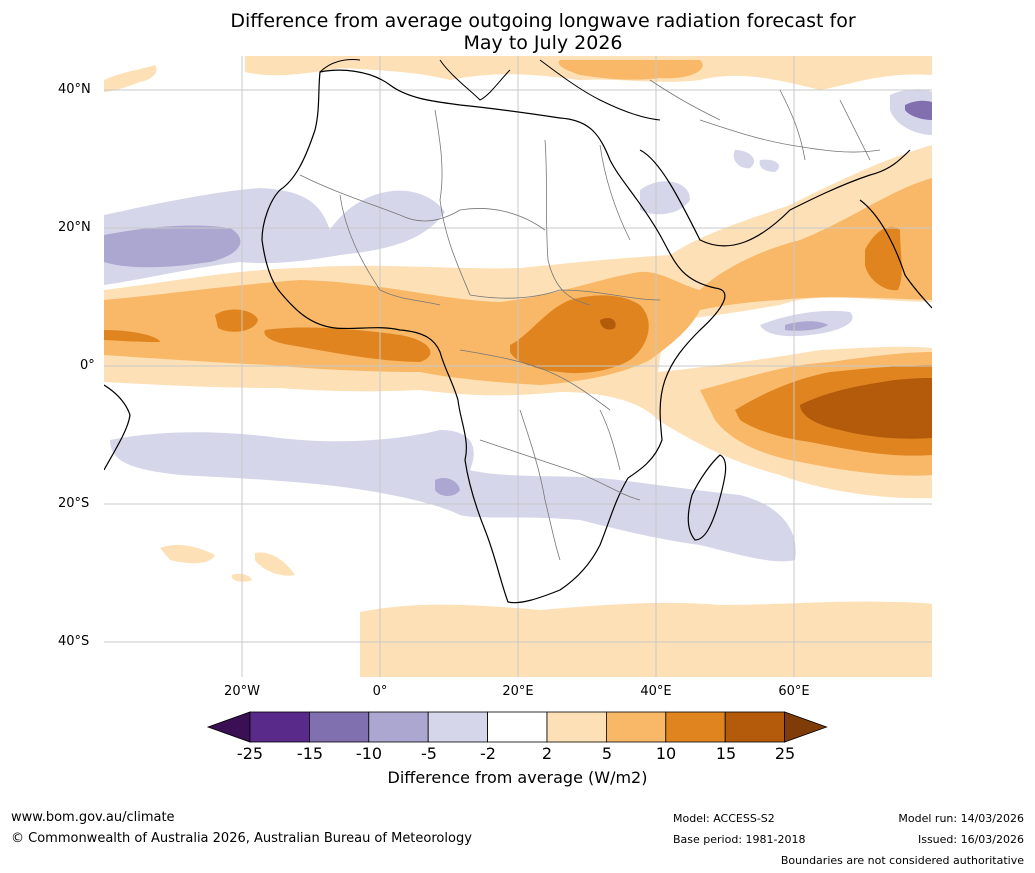  I want to click on anomaly-region-pos-south-small, so click(227, 563).